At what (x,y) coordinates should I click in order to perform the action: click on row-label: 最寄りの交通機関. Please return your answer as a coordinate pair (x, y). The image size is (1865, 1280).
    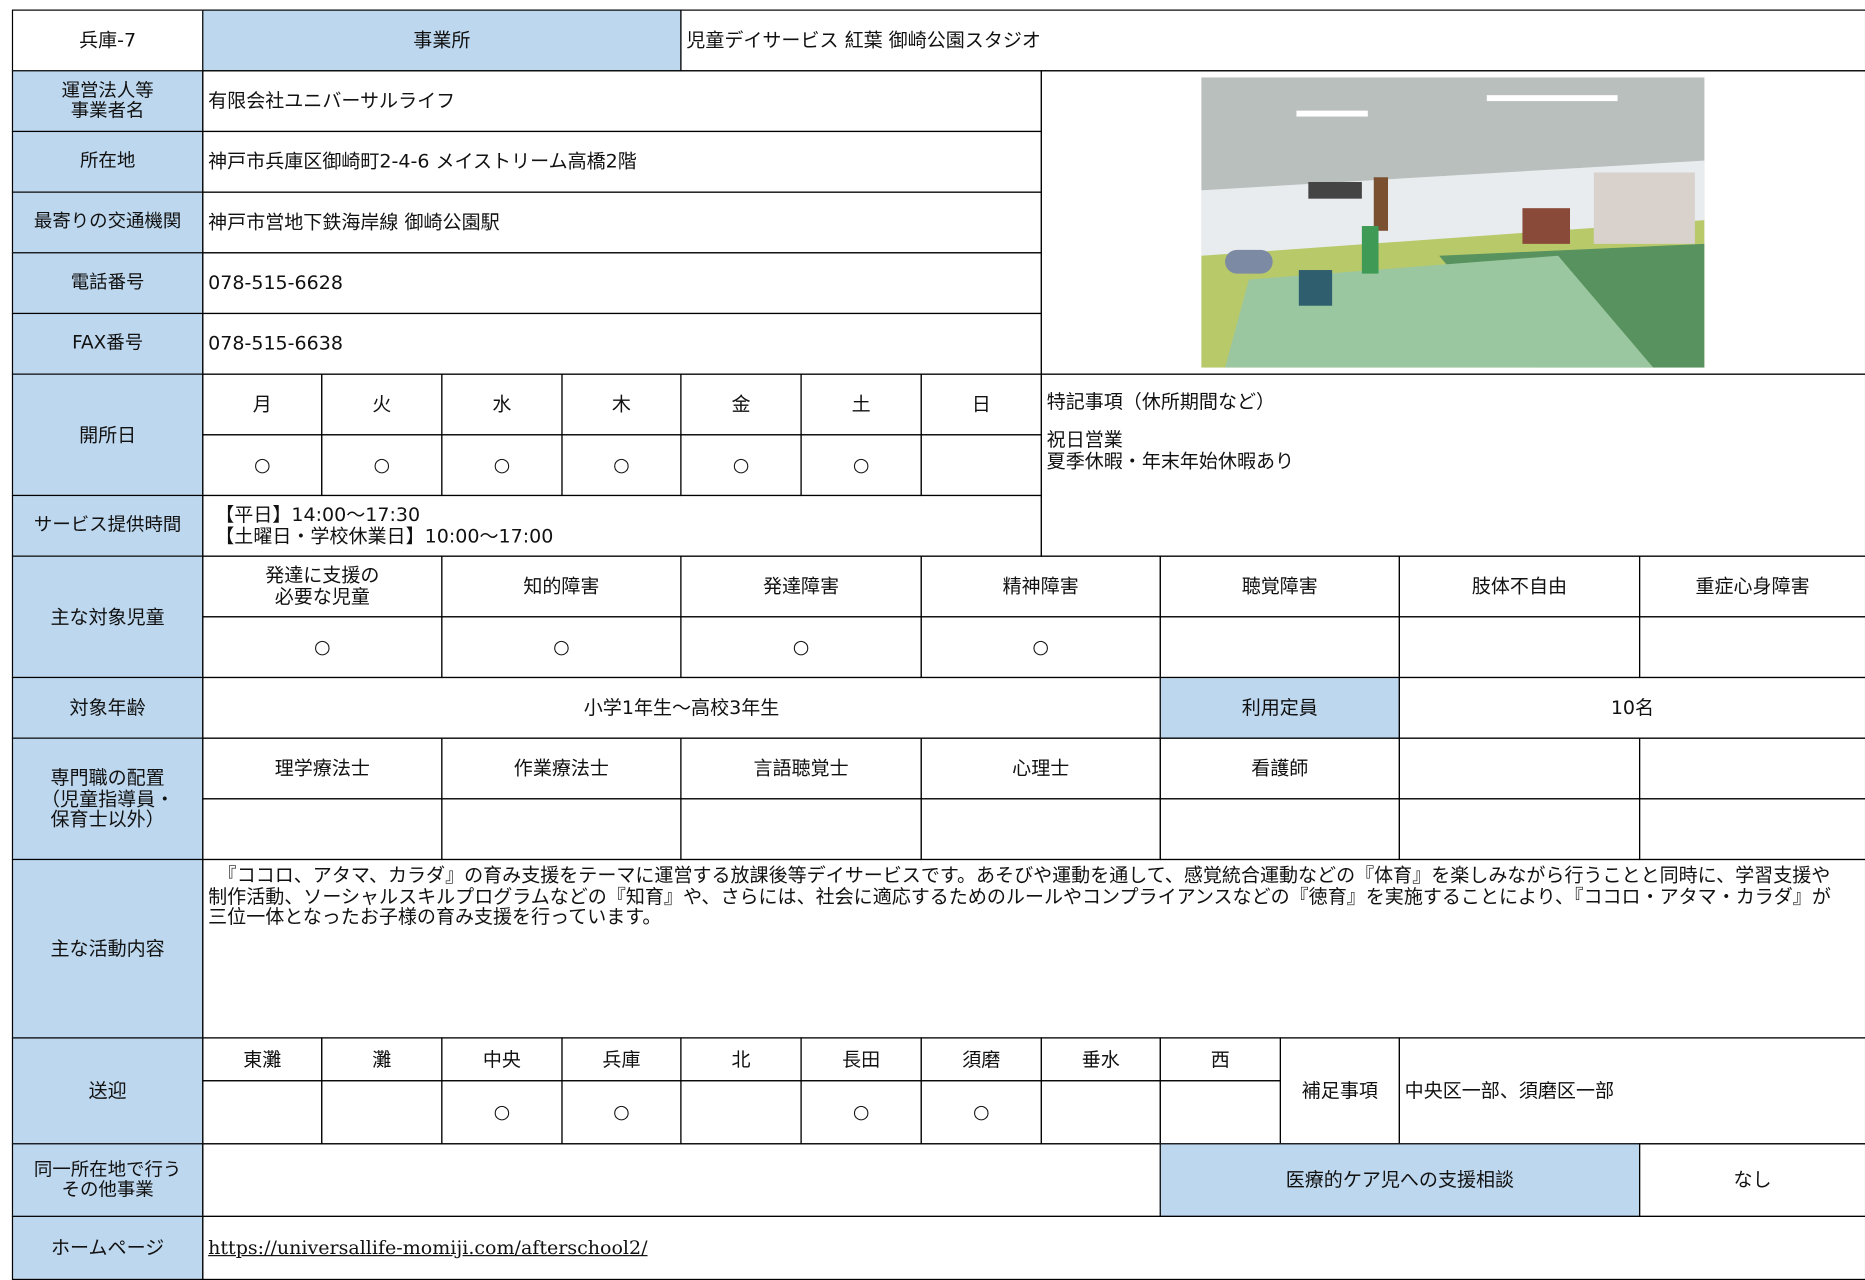
    Looking at the image, I should click on (107, 222).